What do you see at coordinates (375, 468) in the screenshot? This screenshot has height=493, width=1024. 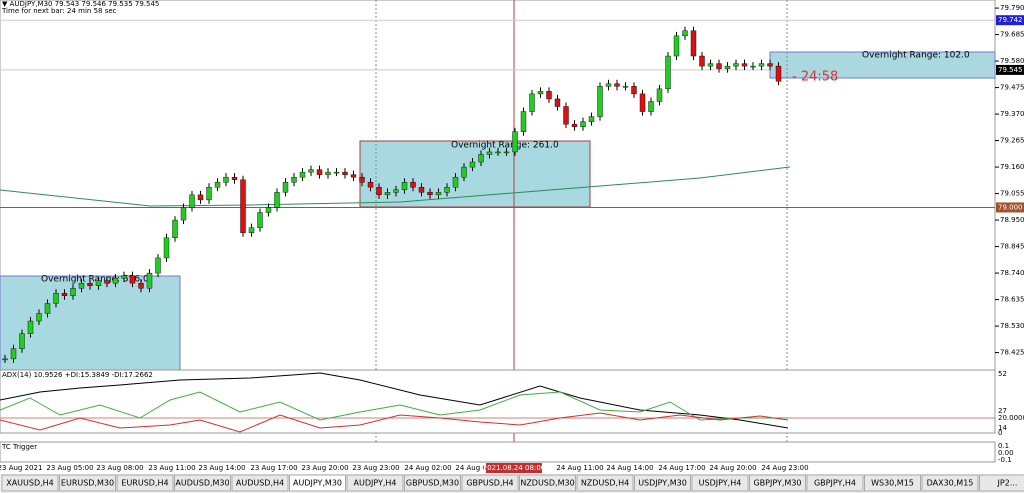 I see `time-label: 23 Aug 23:00` at bounding box center [375, 468].